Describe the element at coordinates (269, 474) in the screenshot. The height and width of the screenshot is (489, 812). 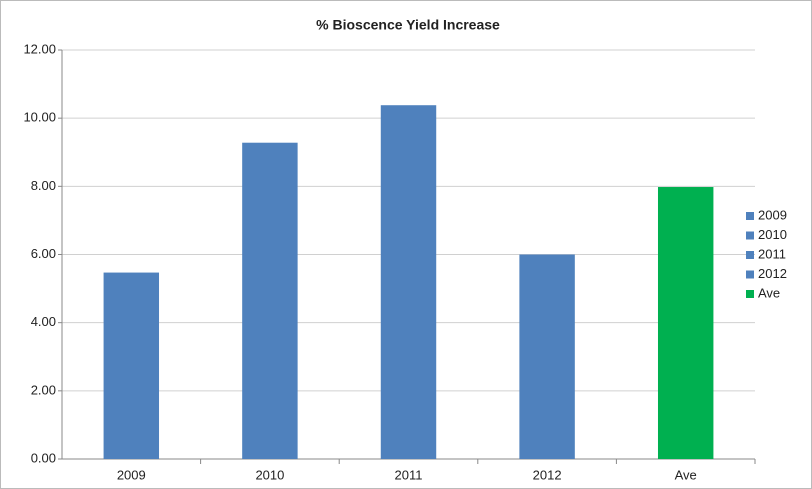
I see `x-tick-label: 2010` at that location.